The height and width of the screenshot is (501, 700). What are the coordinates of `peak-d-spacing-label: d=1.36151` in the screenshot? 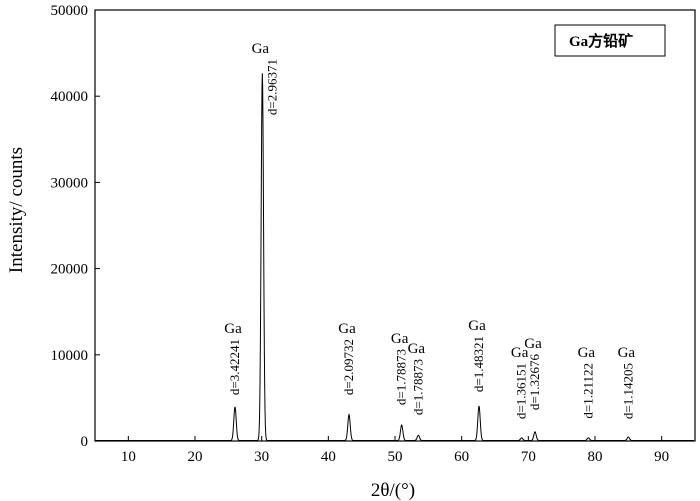 It's located at (521, 391).